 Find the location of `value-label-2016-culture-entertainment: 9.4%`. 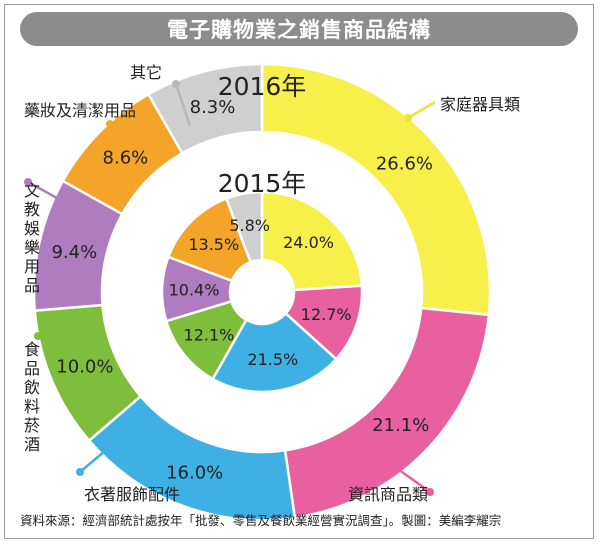

value-label-2016-culture-entertainment: 9.4% is located at coordinates (74, 252).